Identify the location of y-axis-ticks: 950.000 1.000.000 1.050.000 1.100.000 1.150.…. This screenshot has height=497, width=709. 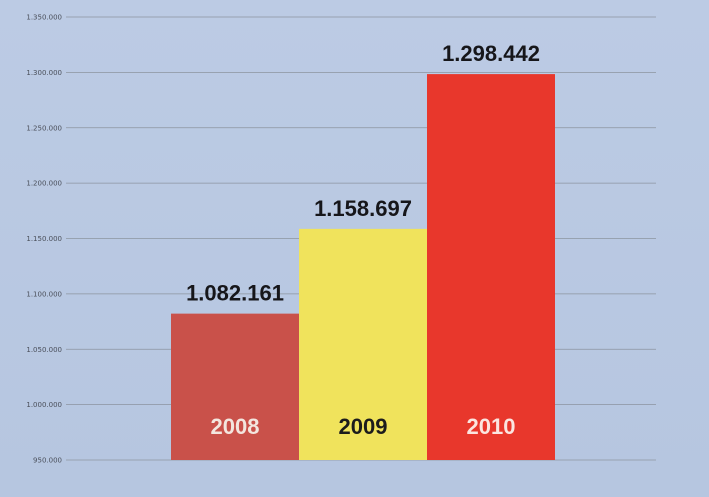
(44, 239).